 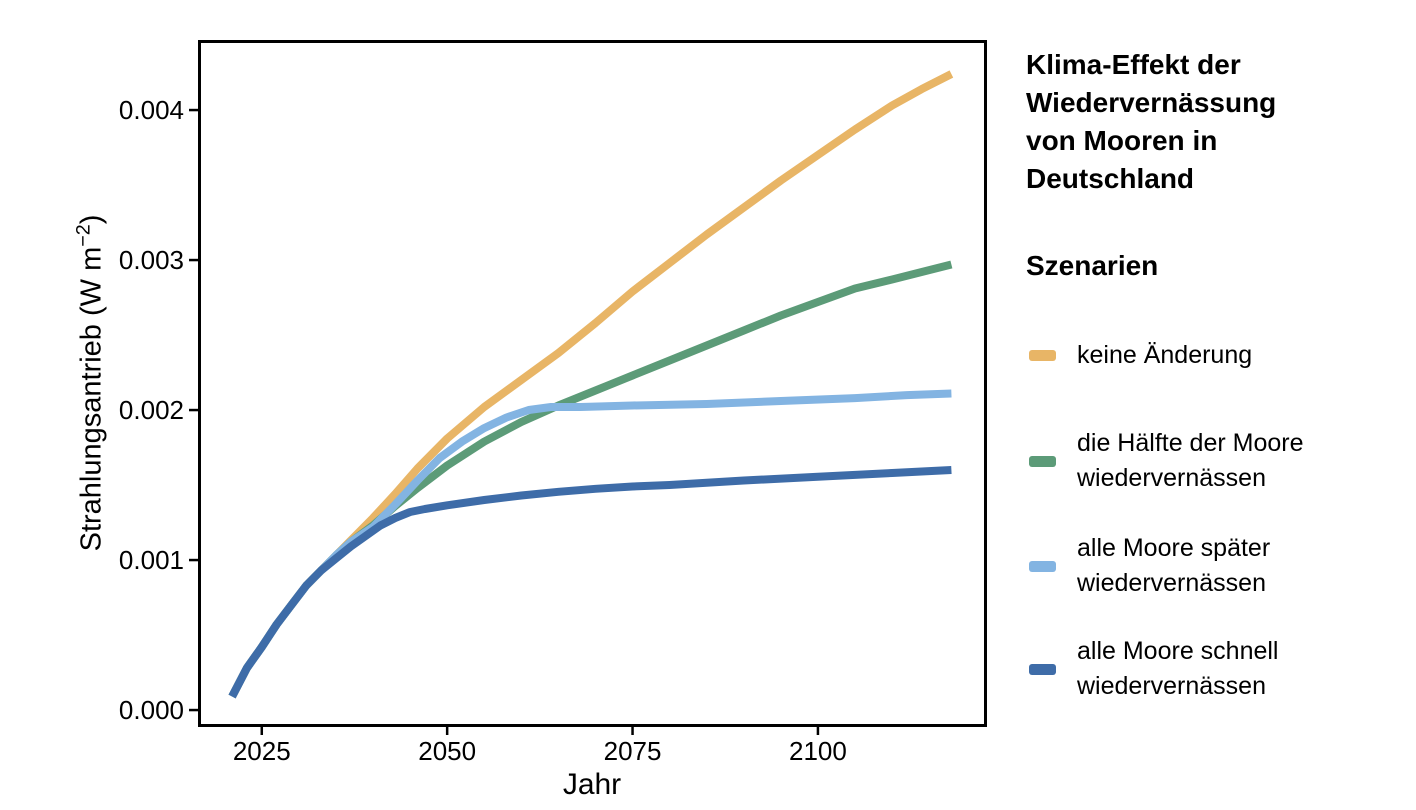 What do you see at coordinates (1042, 669) in the screenshot?
I see `legend-swatch-alle-moore-schnell-wiedervernaessen` at bounding box center [1042, 669].